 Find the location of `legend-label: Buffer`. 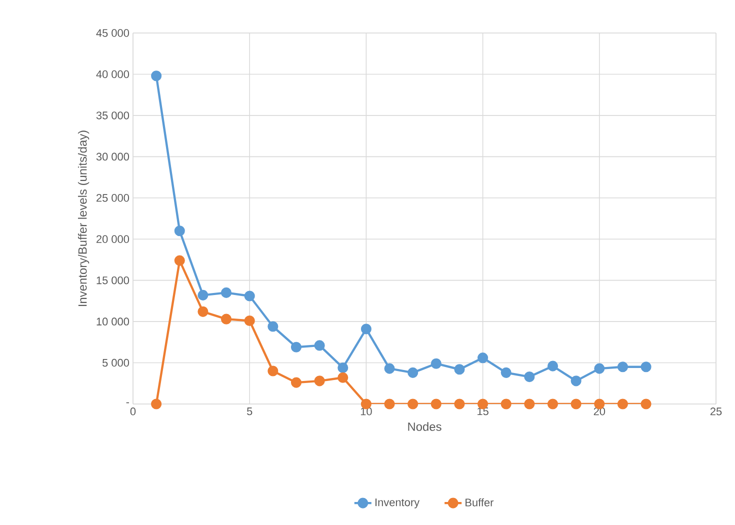

legend-label: Buffer is located at coordinates (480, 502).